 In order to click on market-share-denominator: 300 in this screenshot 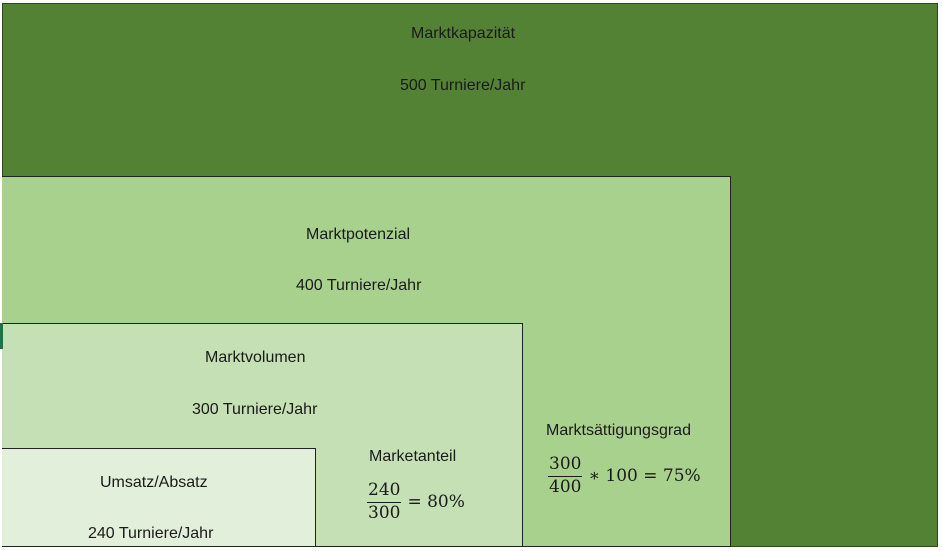, I will do `click(384, 512)`.